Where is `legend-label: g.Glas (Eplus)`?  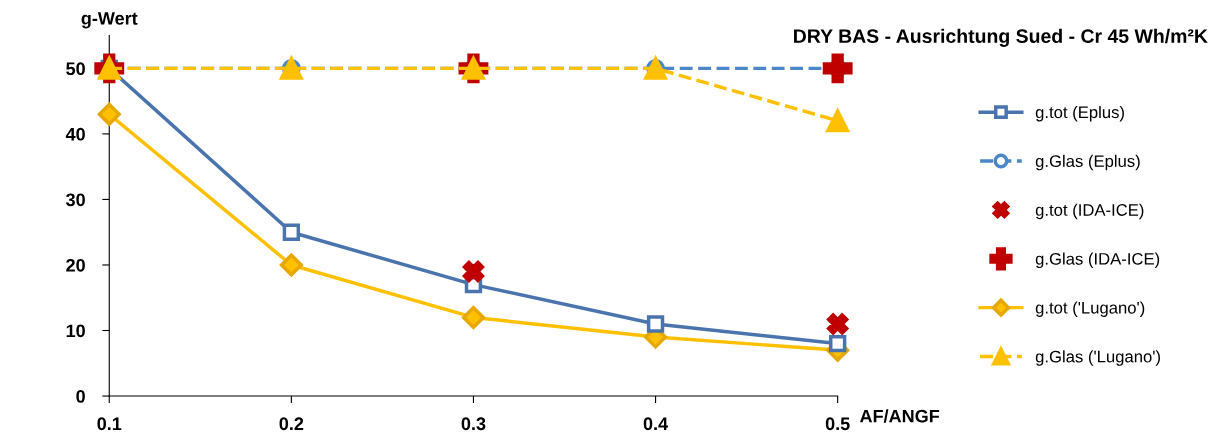
legend-label: g.Glas (Eplus) is located at coordinates (1087, 162).